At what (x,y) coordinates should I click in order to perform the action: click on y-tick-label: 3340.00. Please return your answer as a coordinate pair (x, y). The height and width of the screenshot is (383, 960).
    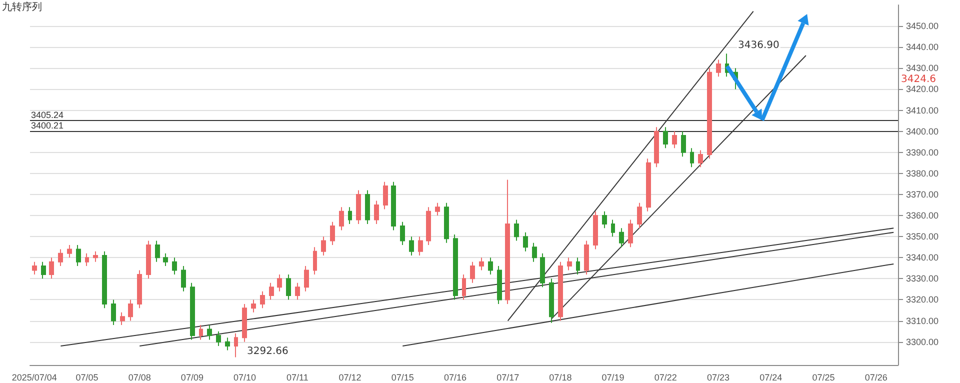
    Looking at the image, I should click on (922, 257).